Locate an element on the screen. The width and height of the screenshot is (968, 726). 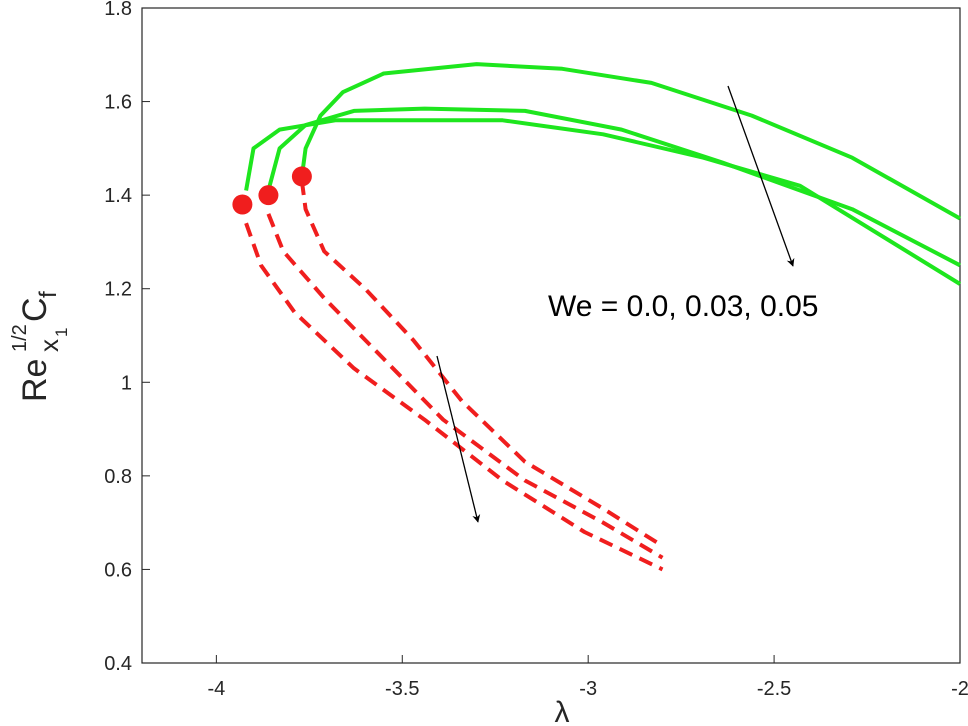
y-tick-label: 0.4 is located at coordinates (118, 664).